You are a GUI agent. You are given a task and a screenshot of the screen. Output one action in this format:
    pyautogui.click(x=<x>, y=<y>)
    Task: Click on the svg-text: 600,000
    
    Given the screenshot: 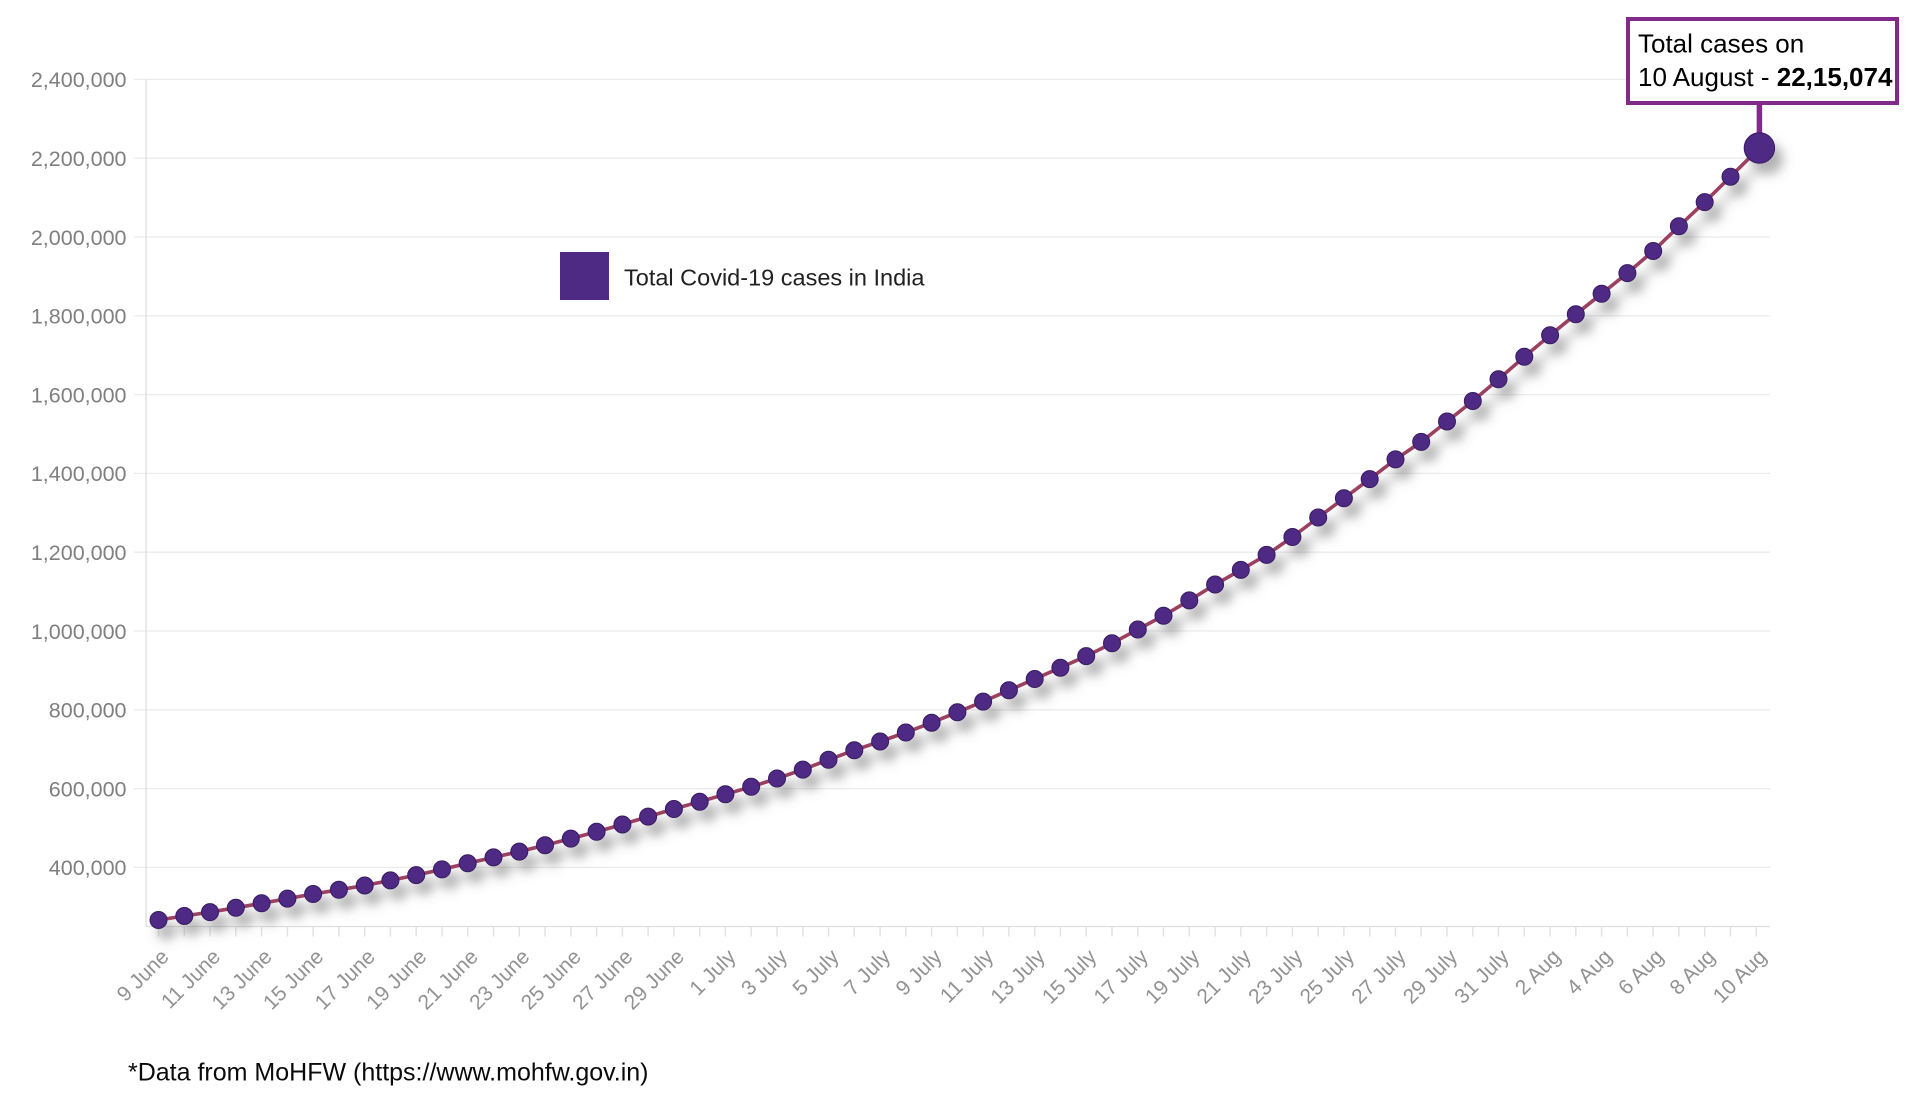 What is the action you would take?
    pyautogui.click(x=88, y=789)
    